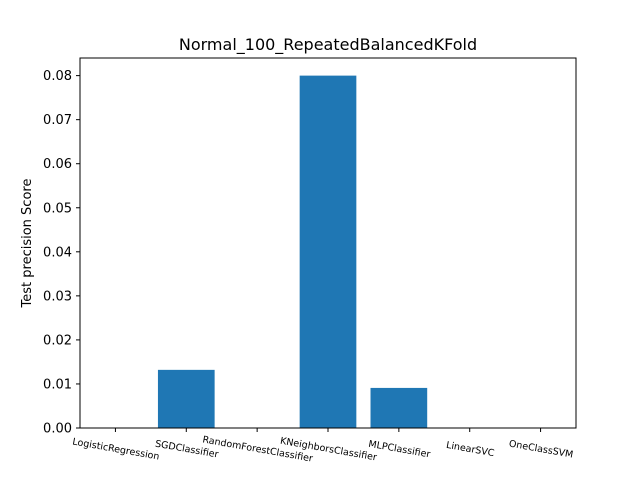  I want to click on y-ticks-group: 0.00 0.01 0.02 0.03 0.04 0.05 0.06 0.07 0.08, so click(61, 253).